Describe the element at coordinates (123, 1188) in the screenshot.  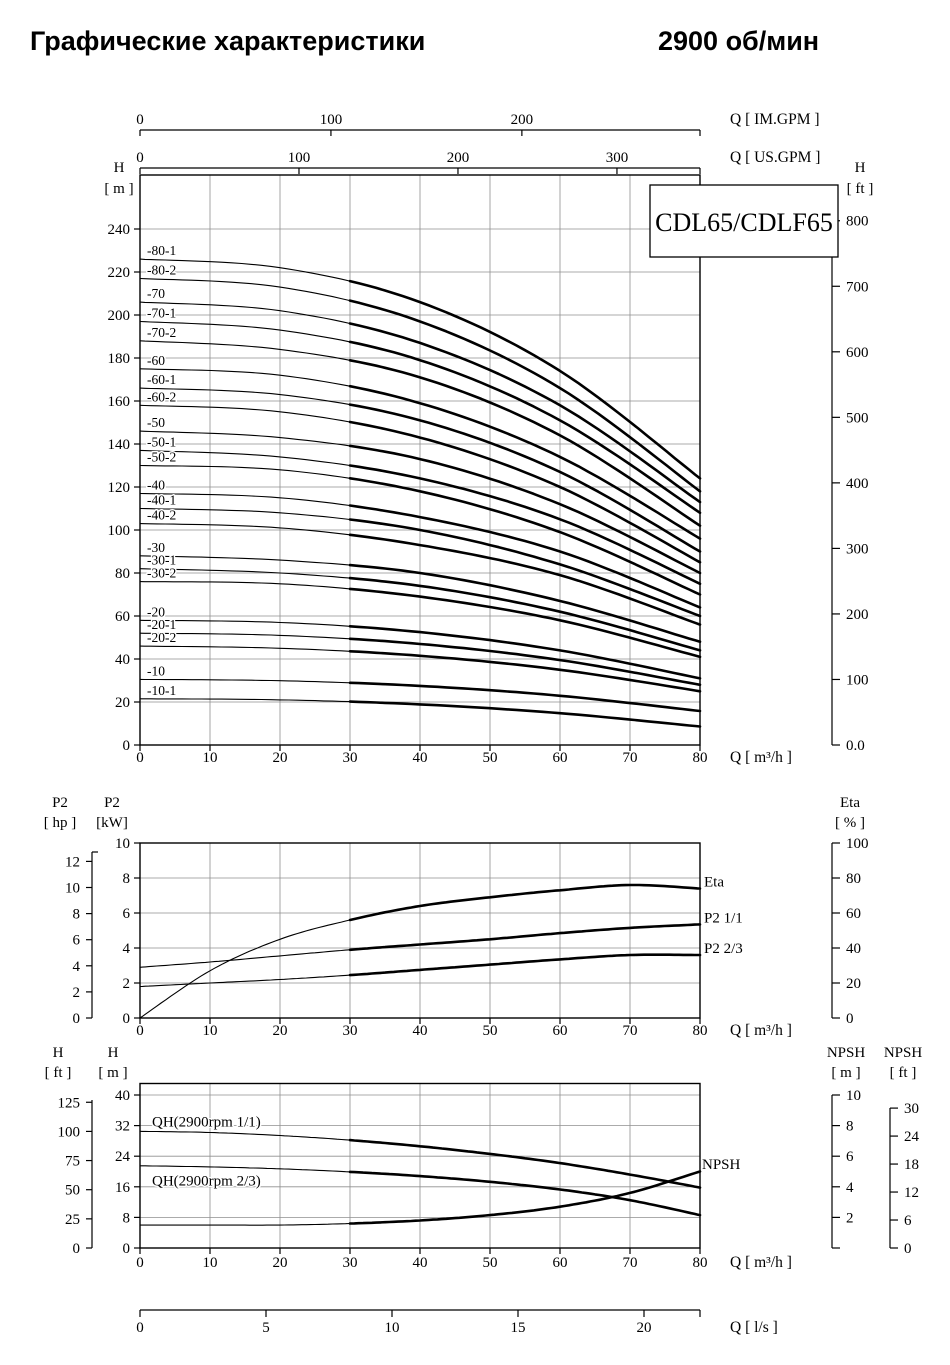
I see `axis-tick-label: 16` at that location.